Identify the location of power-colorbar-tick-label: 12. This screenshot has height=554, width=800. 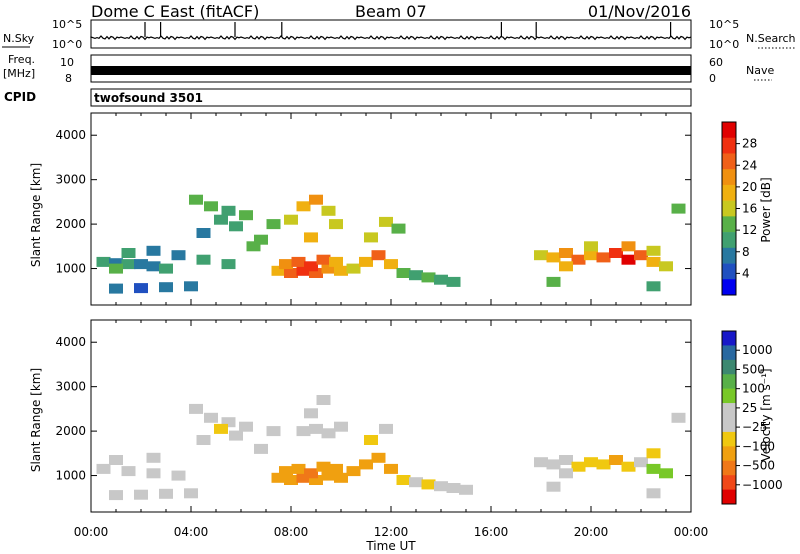
(749, 230).